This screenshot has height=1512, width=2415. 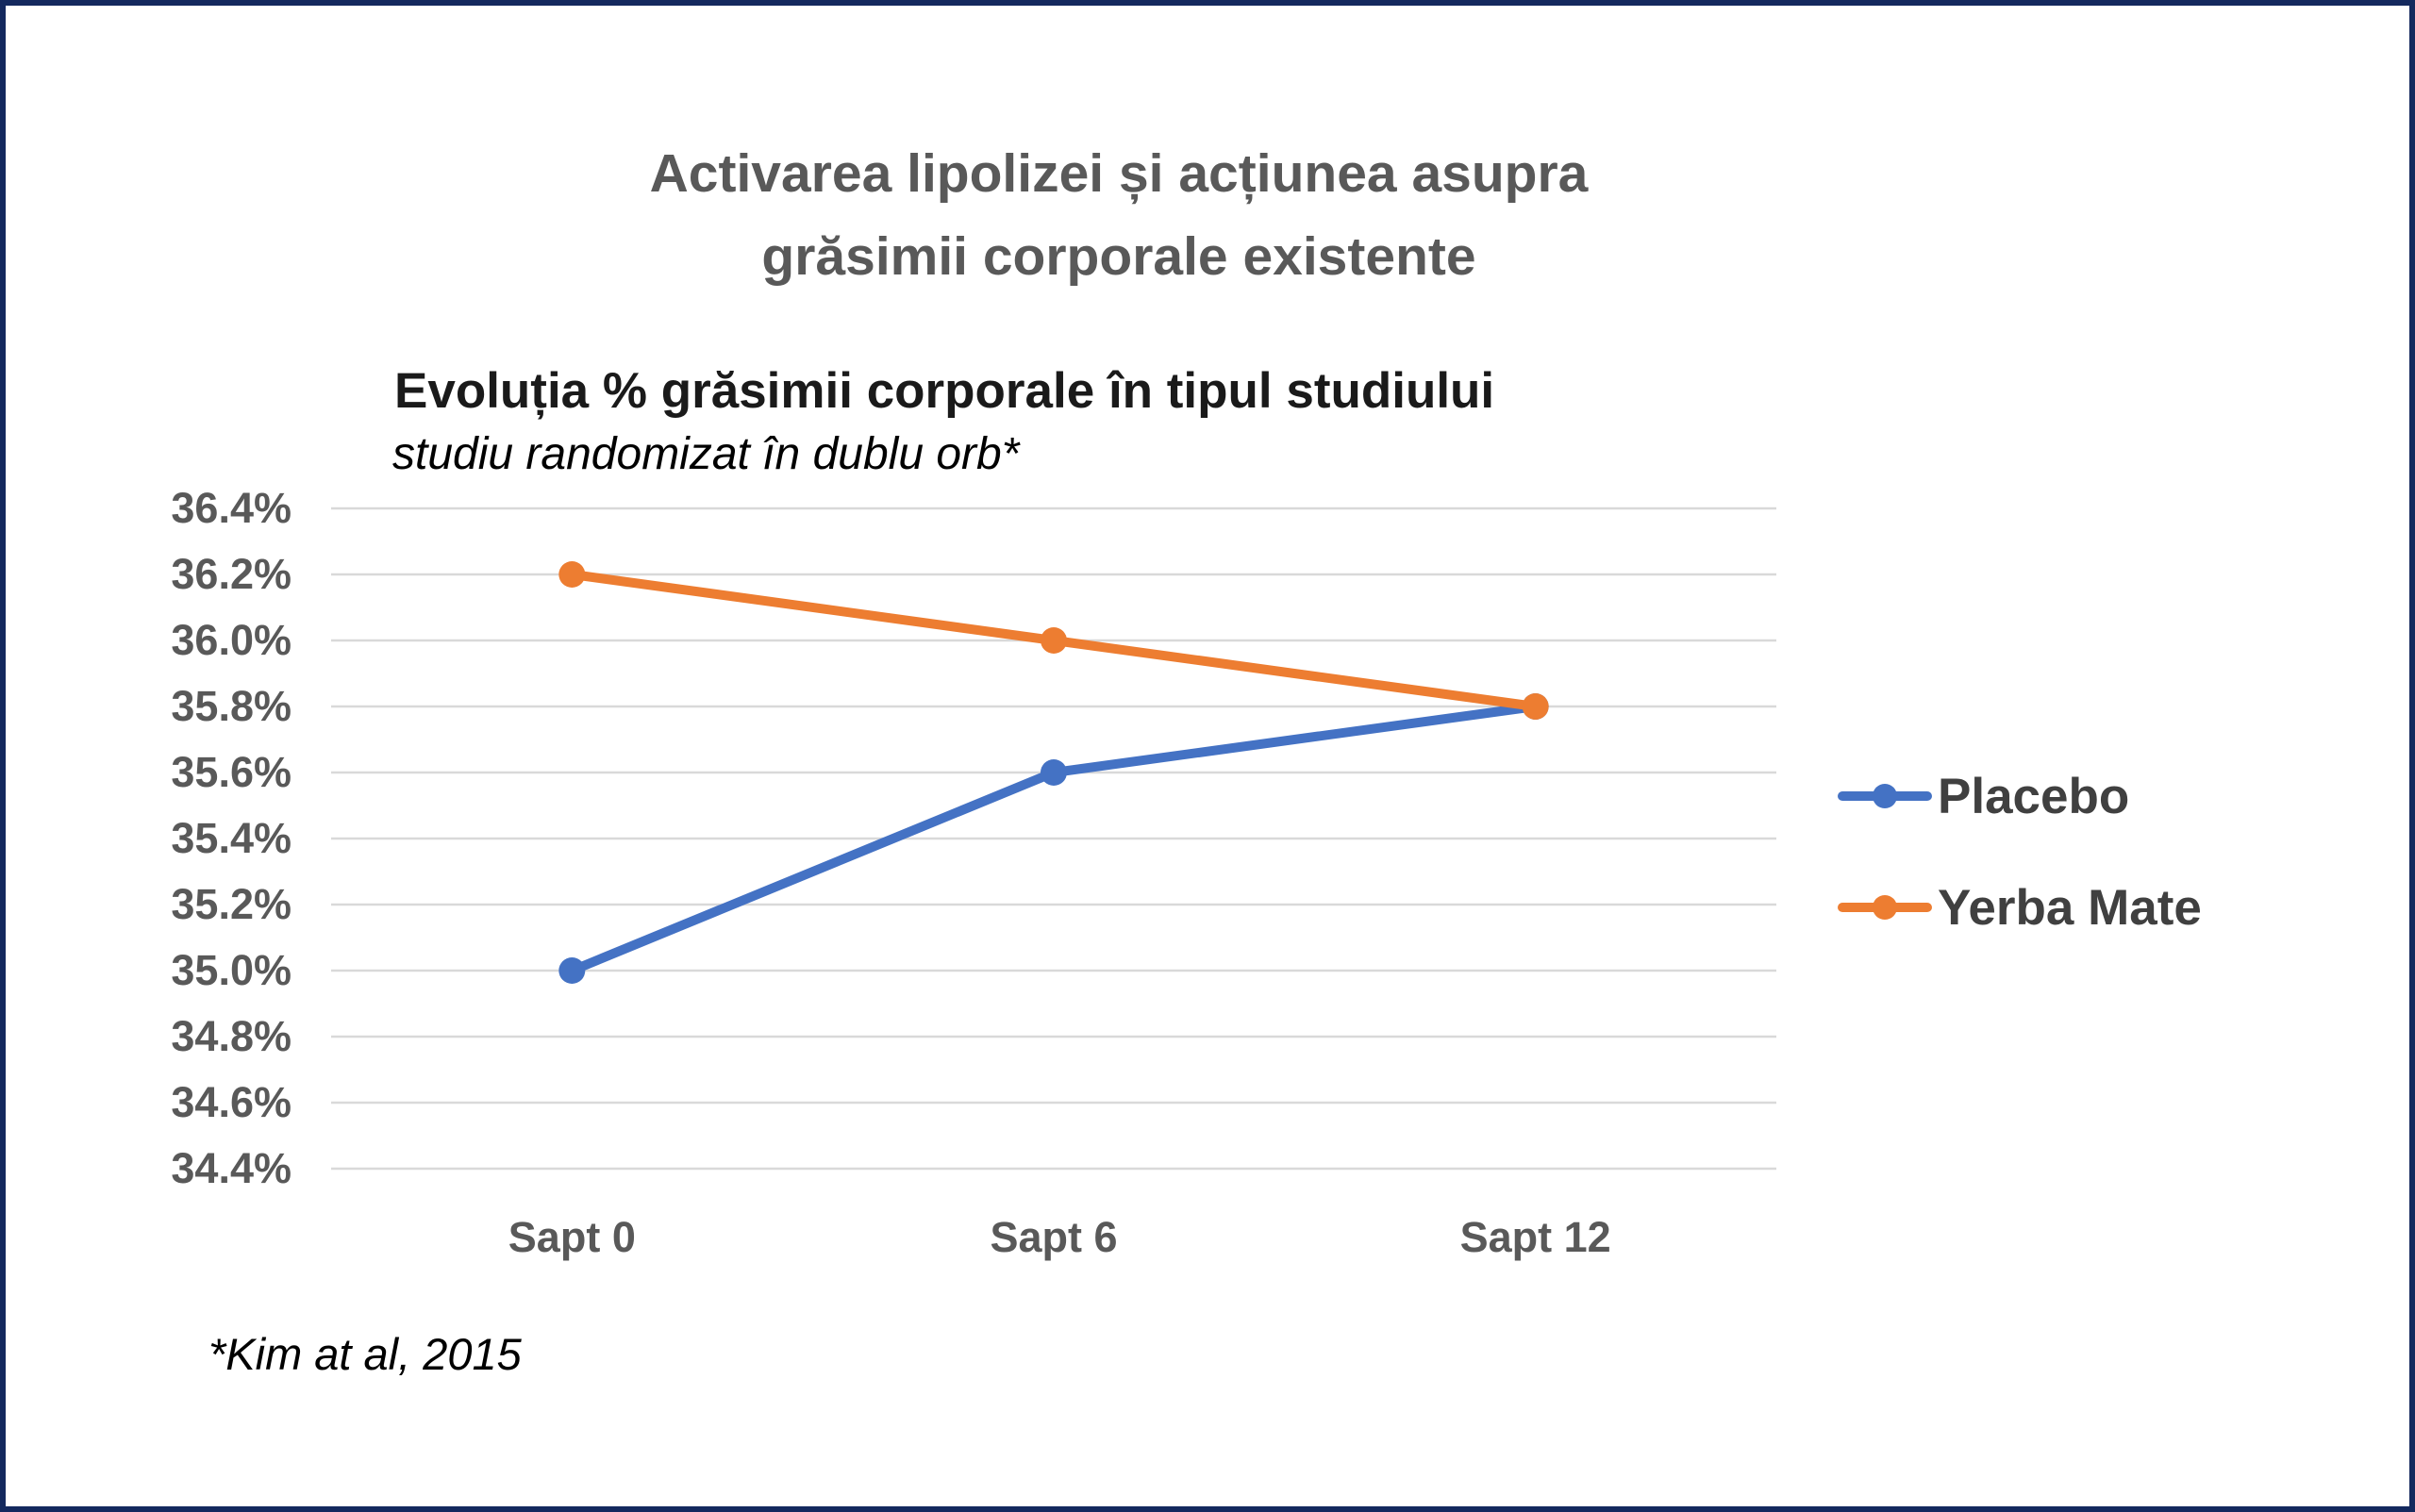 I want to click on y-axis-tick-label: 35.8%, so click(x=231, y=706).